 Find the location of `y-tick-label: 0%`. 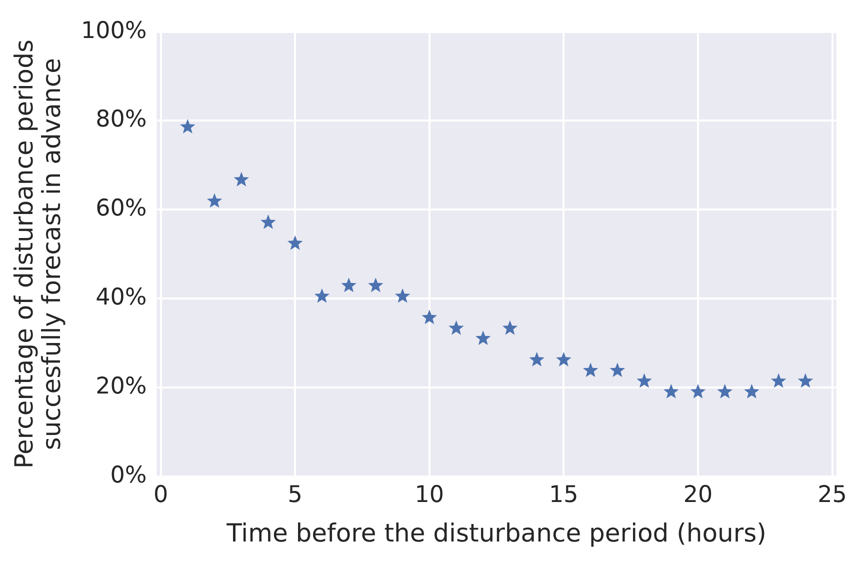

y-tick-label: 0% is located at coordinates (128, 475).